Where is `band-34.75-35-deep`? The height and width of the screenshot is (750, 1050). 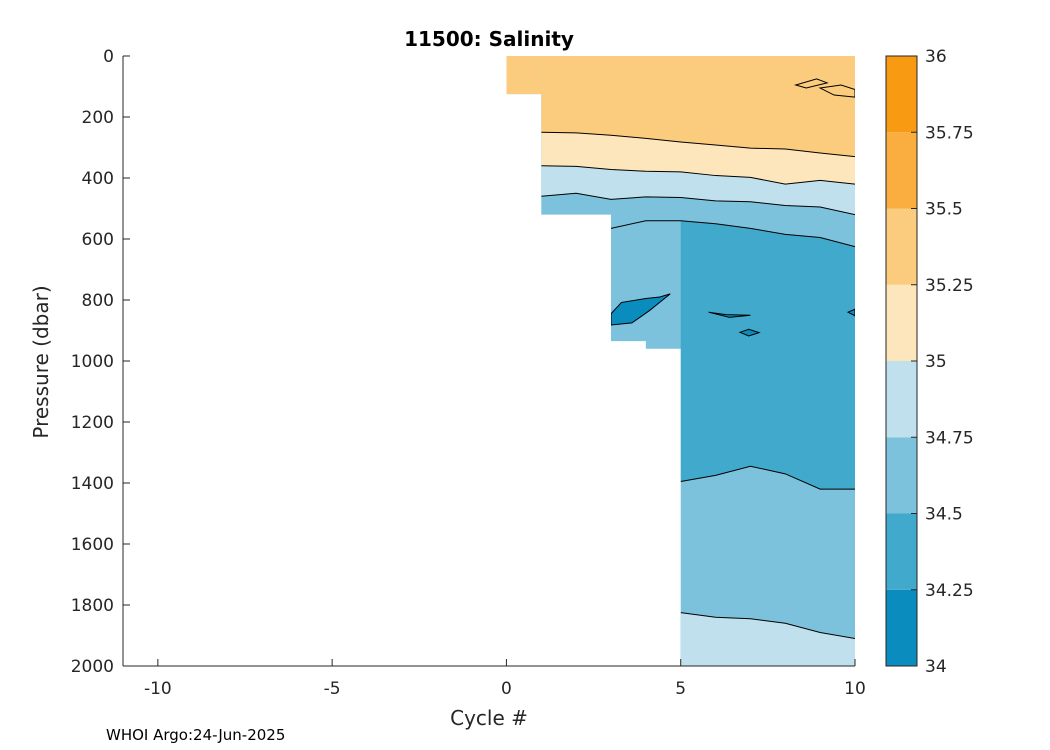
band-34.75-35-deep is located at coordinates (767, 639).